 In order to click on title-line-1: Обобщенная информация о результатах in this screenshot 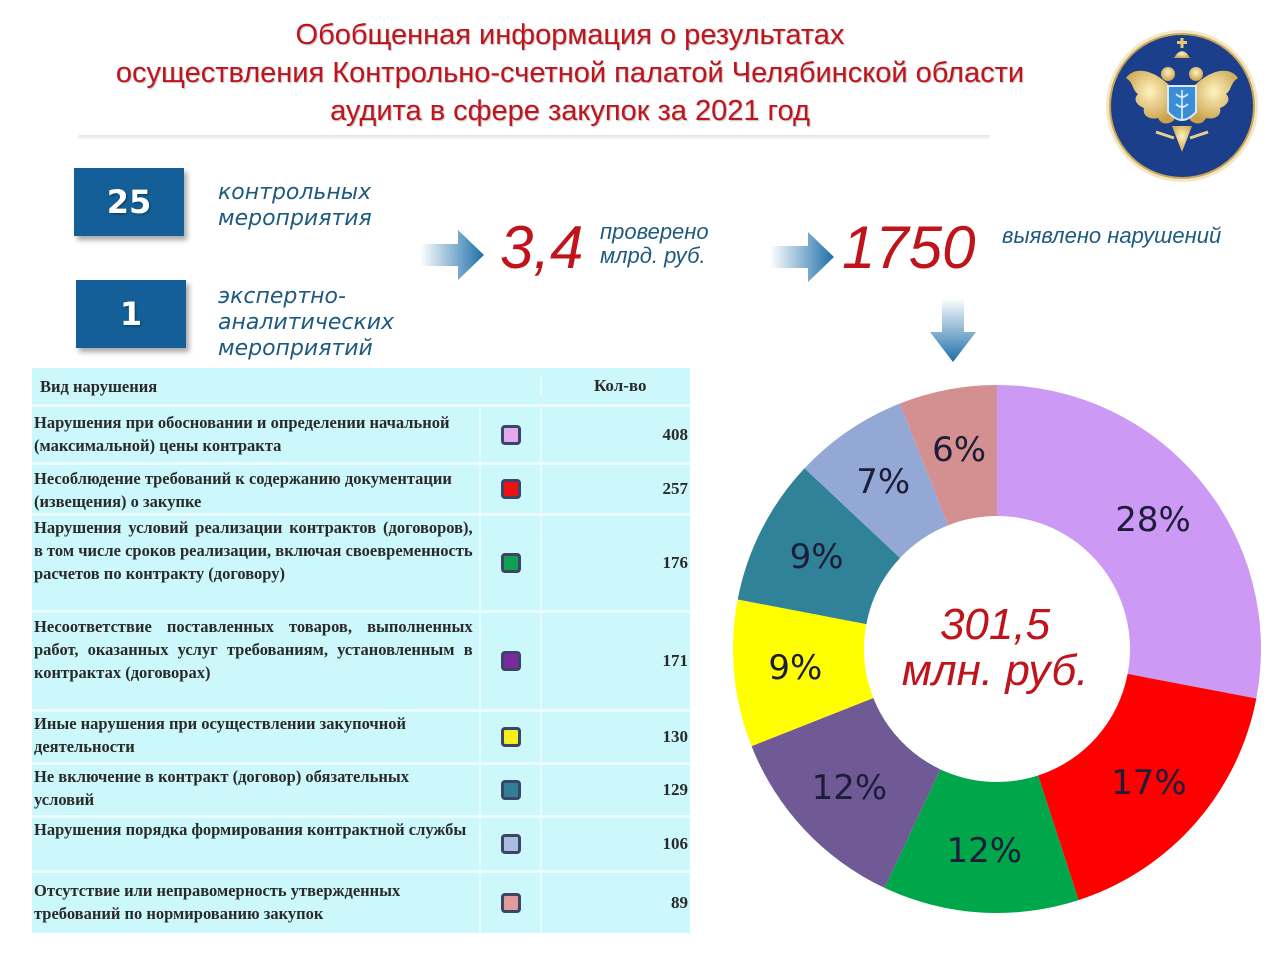, I will do `click(570, 35)`.